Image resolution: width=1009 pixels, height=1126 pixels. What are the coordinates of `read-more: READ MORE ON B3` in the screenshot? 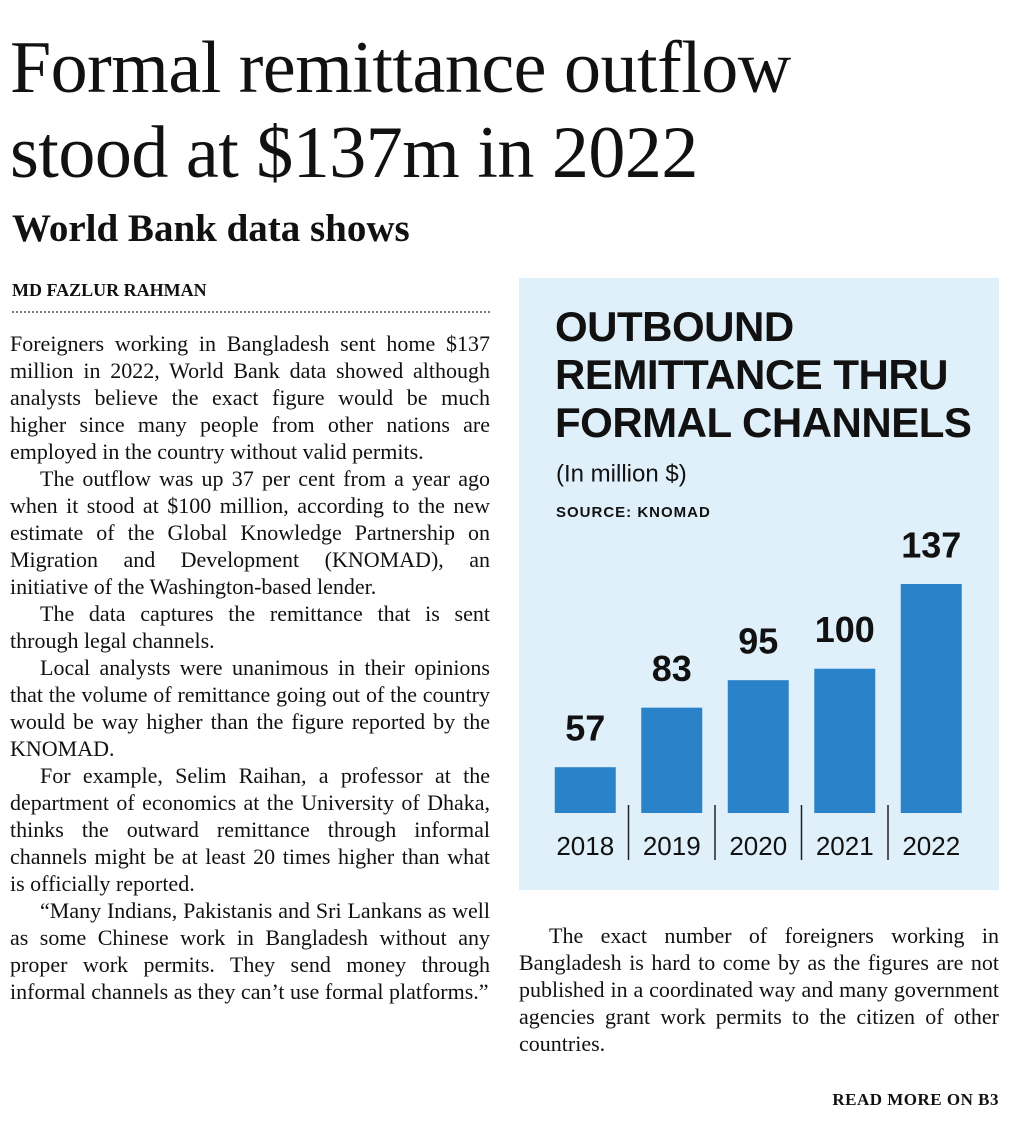 It's located at (915, 1099).